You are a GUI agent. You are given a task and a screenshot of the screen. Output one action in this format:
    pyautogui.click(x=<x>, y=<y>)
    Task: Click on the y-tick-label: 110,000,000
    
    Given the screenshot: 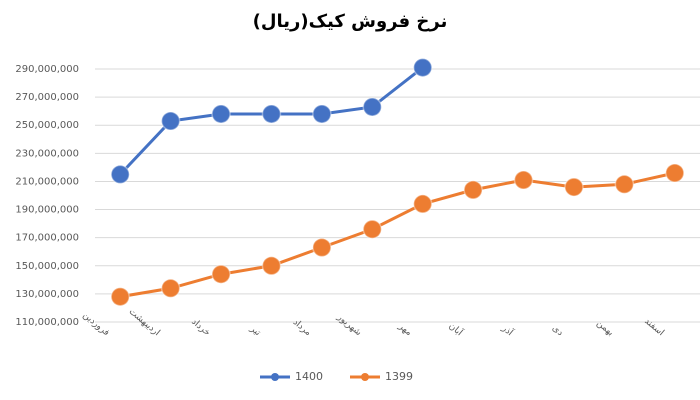 What is the action you would take?
    pyautogui.click(x=47, y=322)
    